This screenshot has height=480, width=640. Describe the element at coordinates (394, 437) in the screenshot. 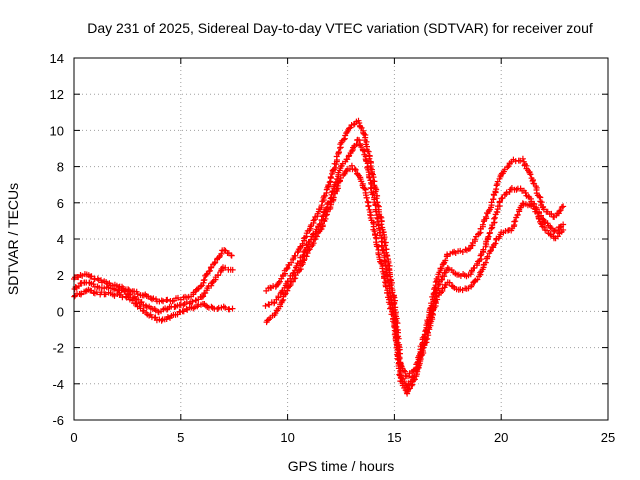

I see `x-tick-label: 15` at that location.